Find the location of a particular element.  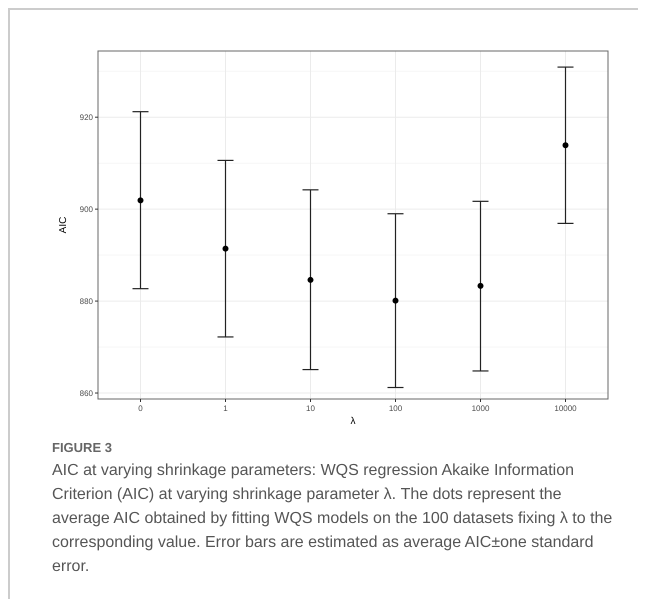

y-tick-label: 920 is located at coordinates (87, 117).